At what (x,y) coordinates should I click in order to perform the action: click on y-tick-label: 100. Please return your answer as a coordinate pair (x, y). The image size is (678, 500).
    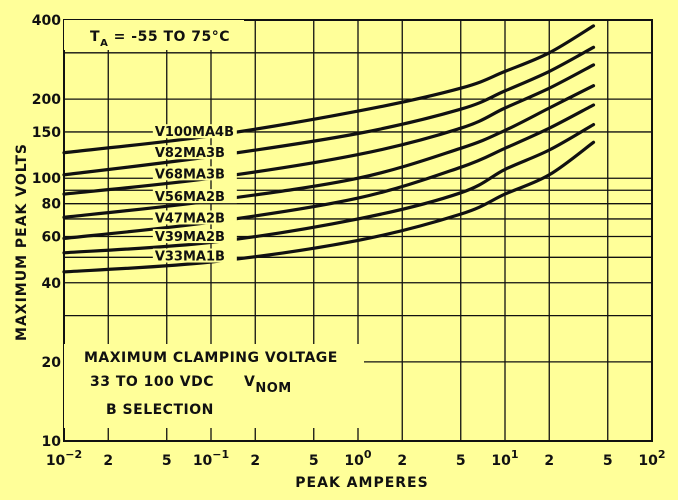
    Looking at the image, I should click on (46, 179).